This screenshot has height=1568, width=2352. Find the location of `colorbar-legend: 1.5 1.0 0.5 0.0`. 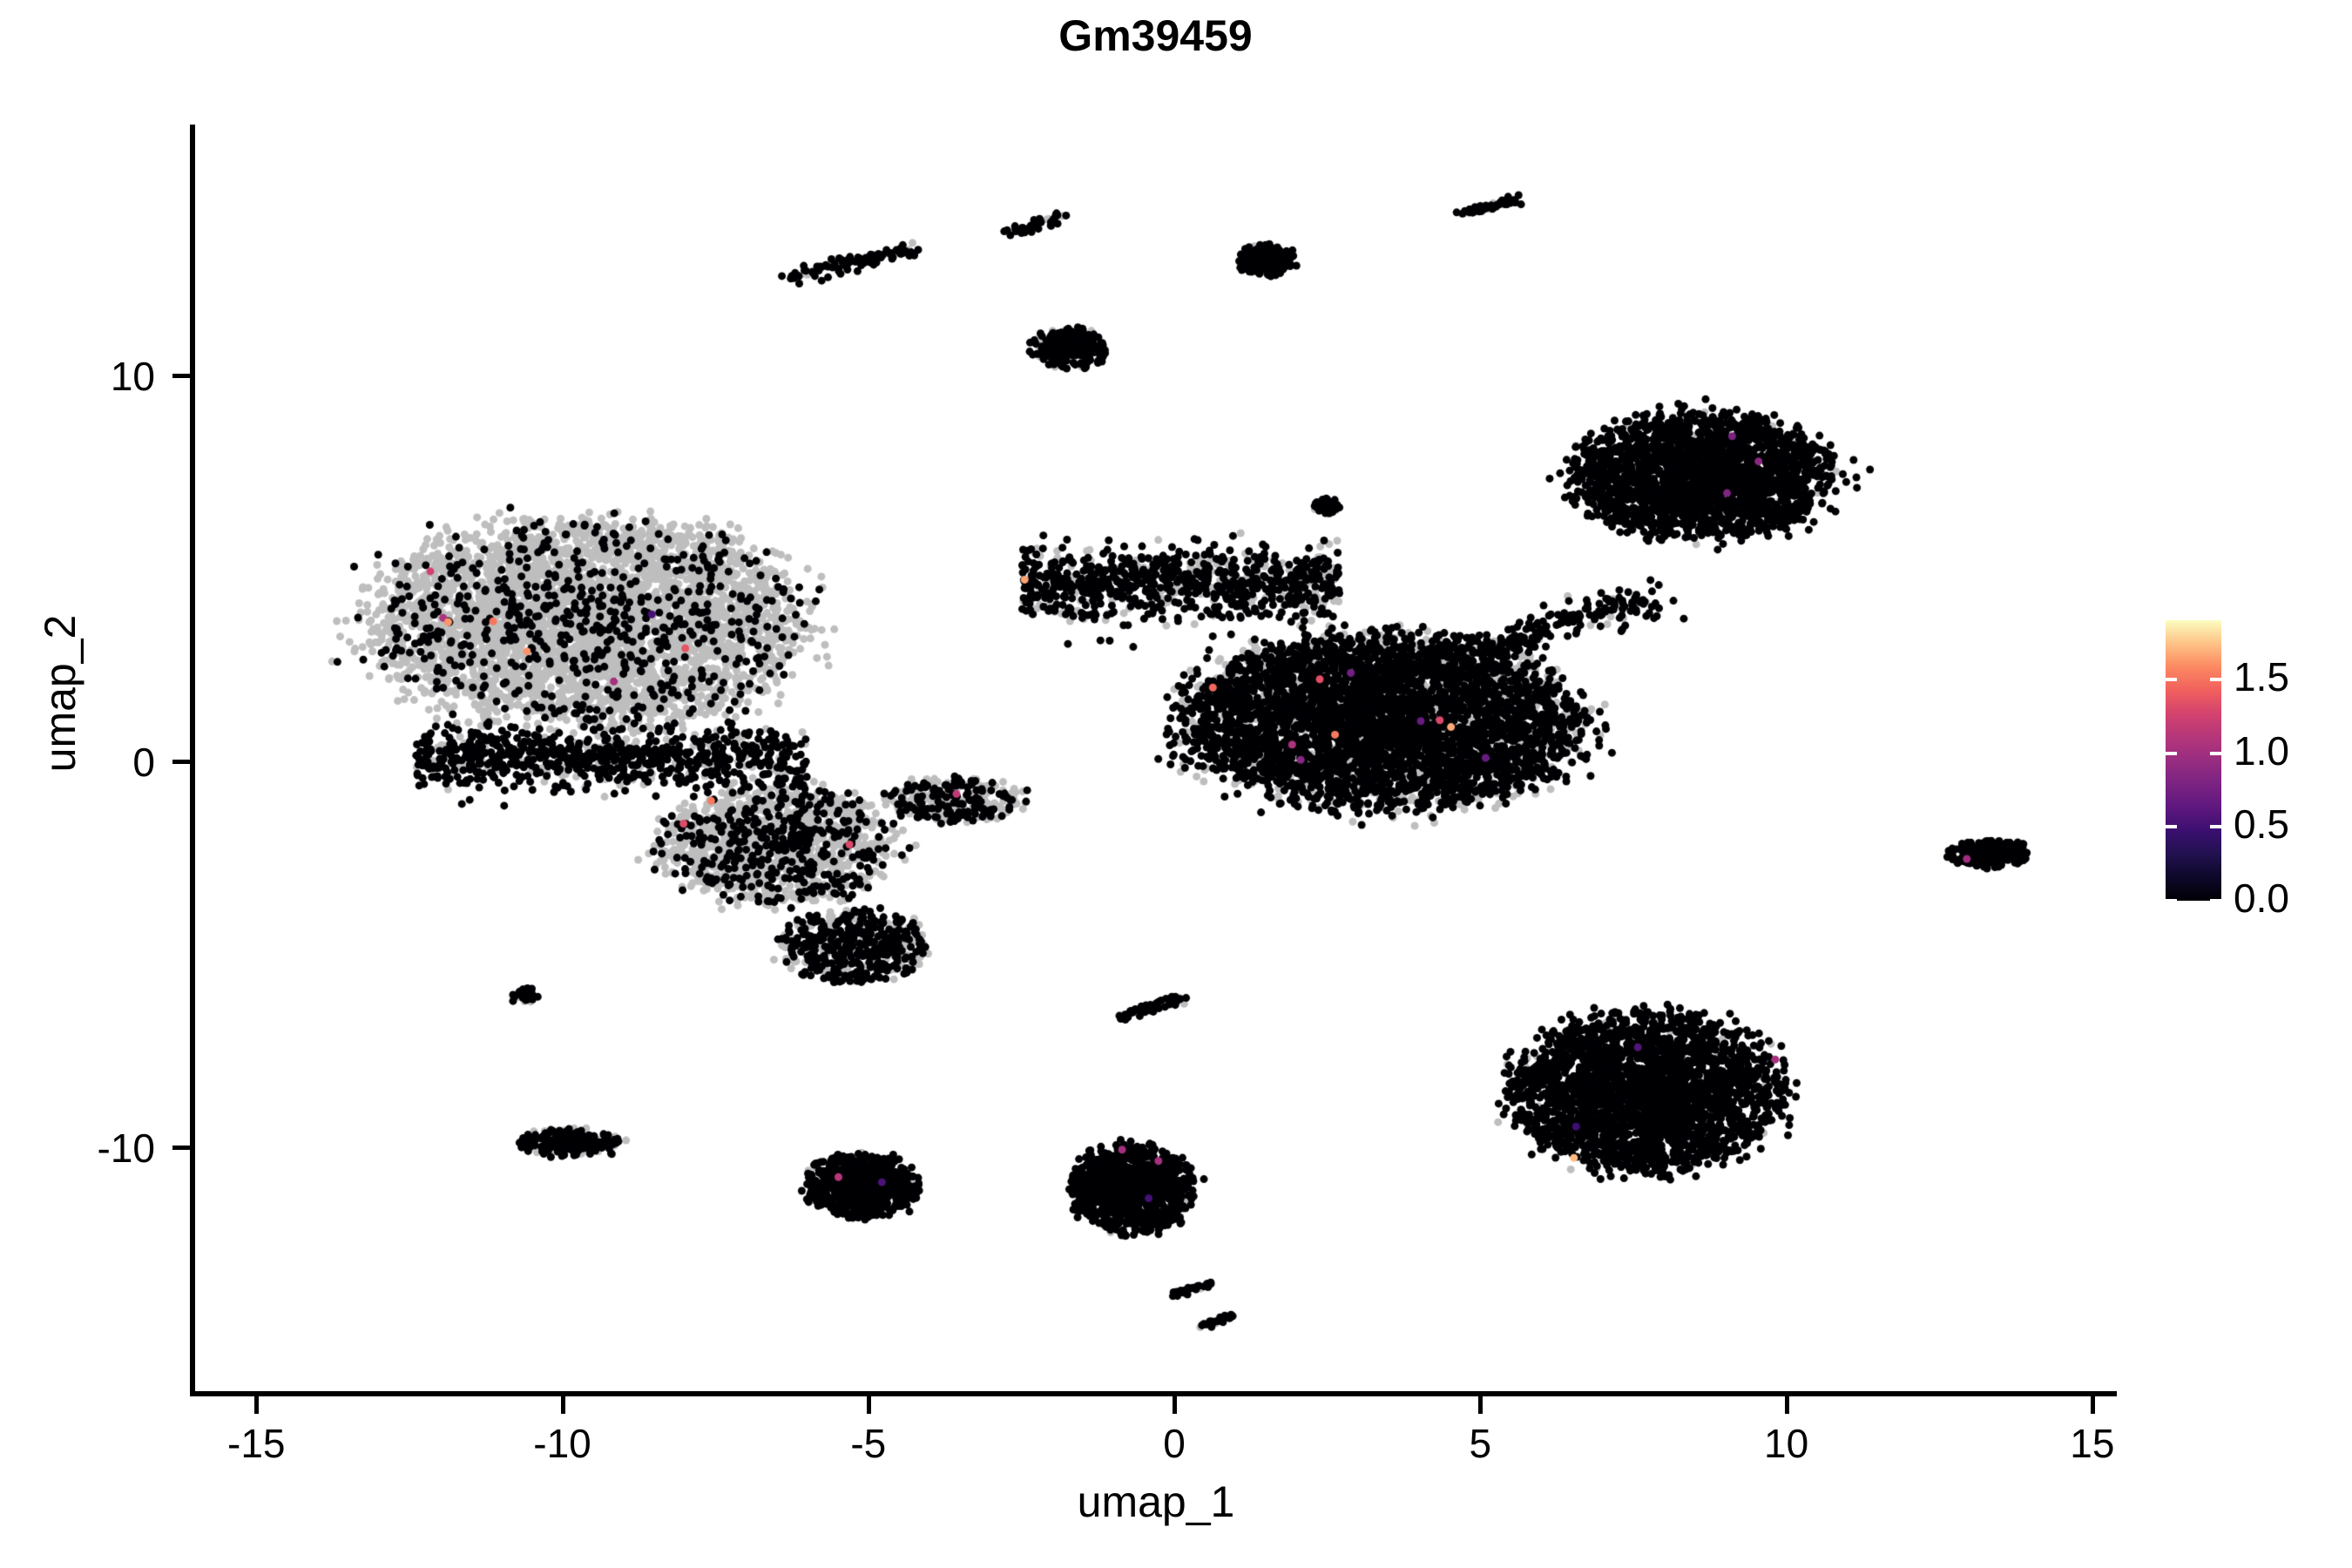

colorbar-legend: 1.5 1.0 0.5 0.0 is located at coordinates (2253, 769).